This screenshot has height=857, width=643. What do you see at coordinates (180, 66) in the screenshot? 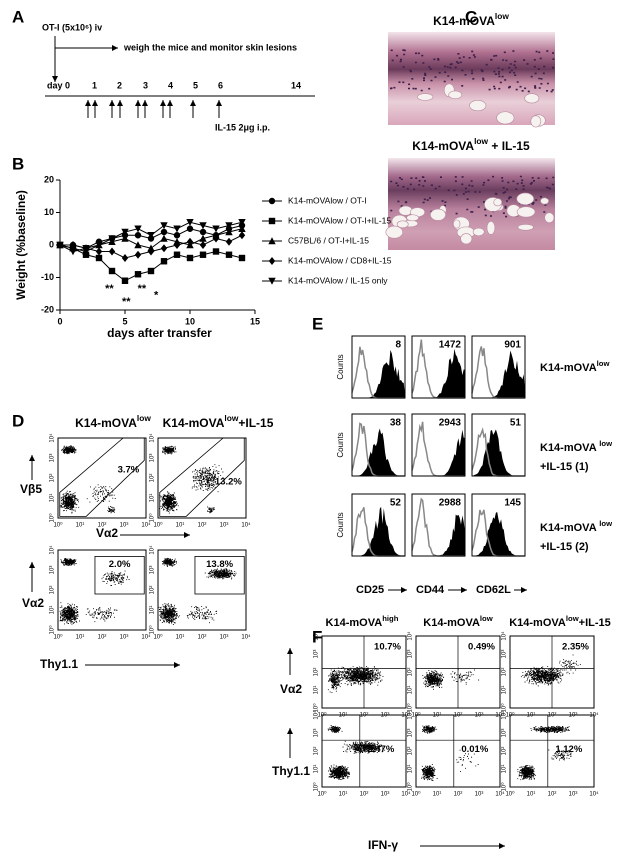
I see `timeline` at bounding box center [180, 66].